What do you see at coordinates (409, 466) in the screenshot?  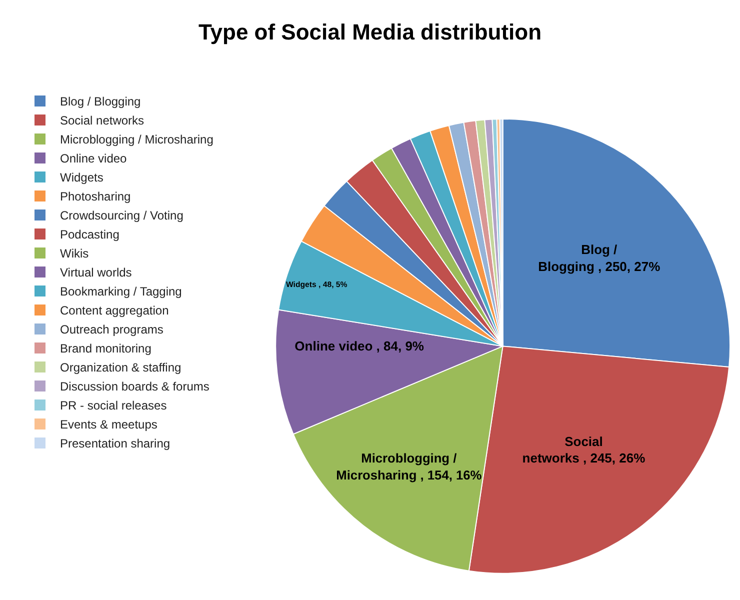 I see `data-label: Microblogging / Microsharing , 154, 16%` at bounding box center [409, 466].